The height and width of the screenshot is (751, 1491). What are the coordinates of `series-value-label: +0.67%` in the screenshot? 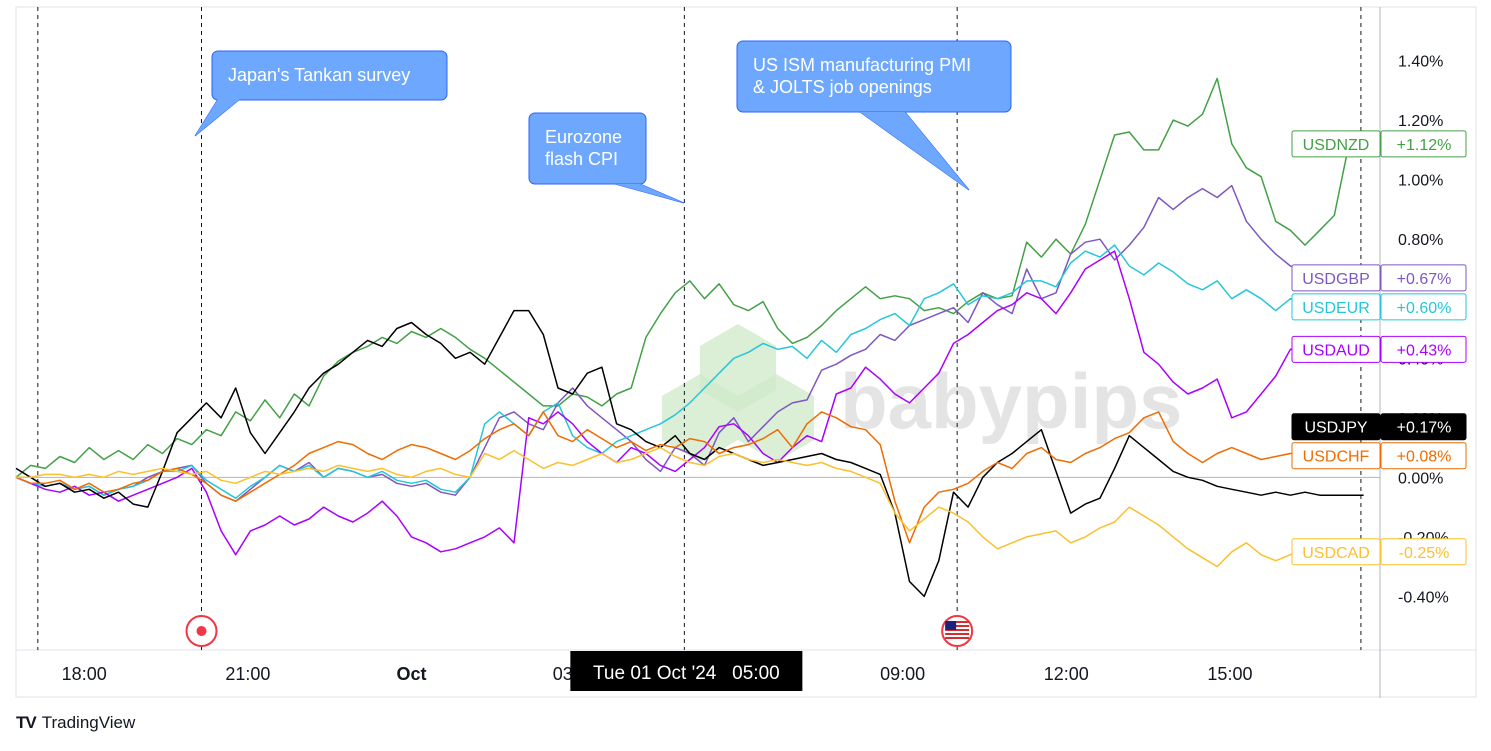 It's located at (1424, 279).